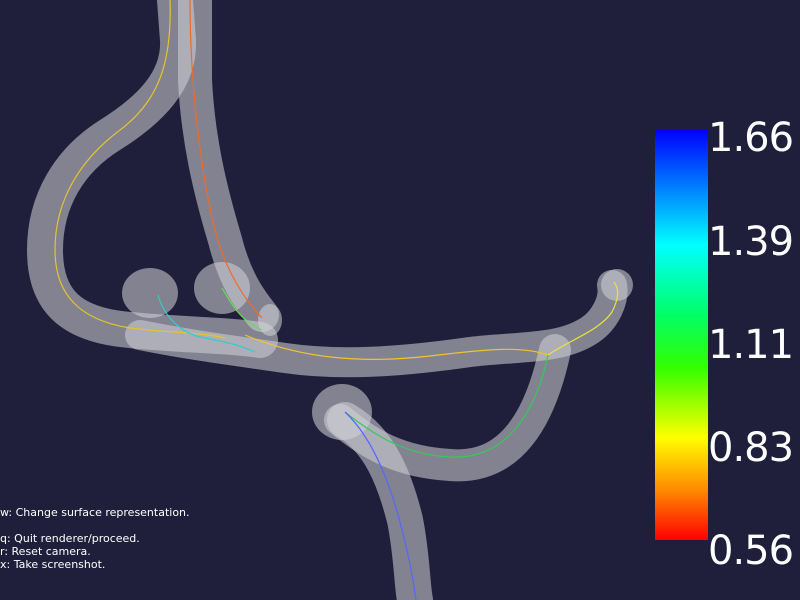 The height and width of the screenshot is (600, 800). Describe the element at coordinates (751, 345) in the screenshot. I see `colorbar-tick-3: 1.11` at that location.